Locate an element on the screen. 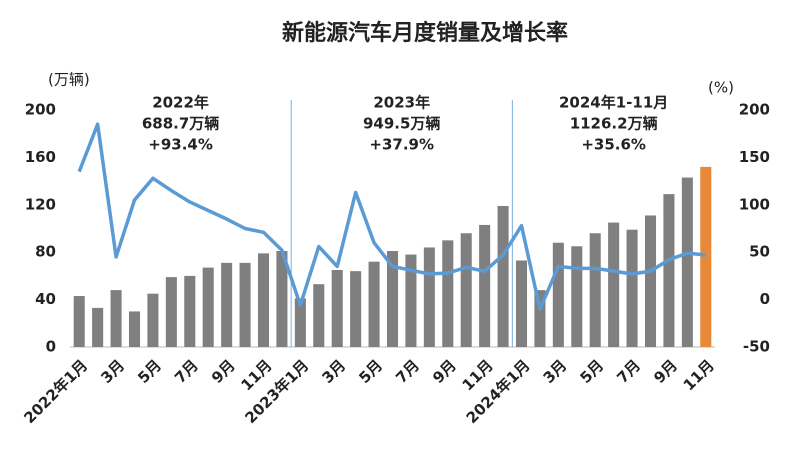 The image size is (800, 461). y-tick-label: 40 is located at coordinates (45, 299).